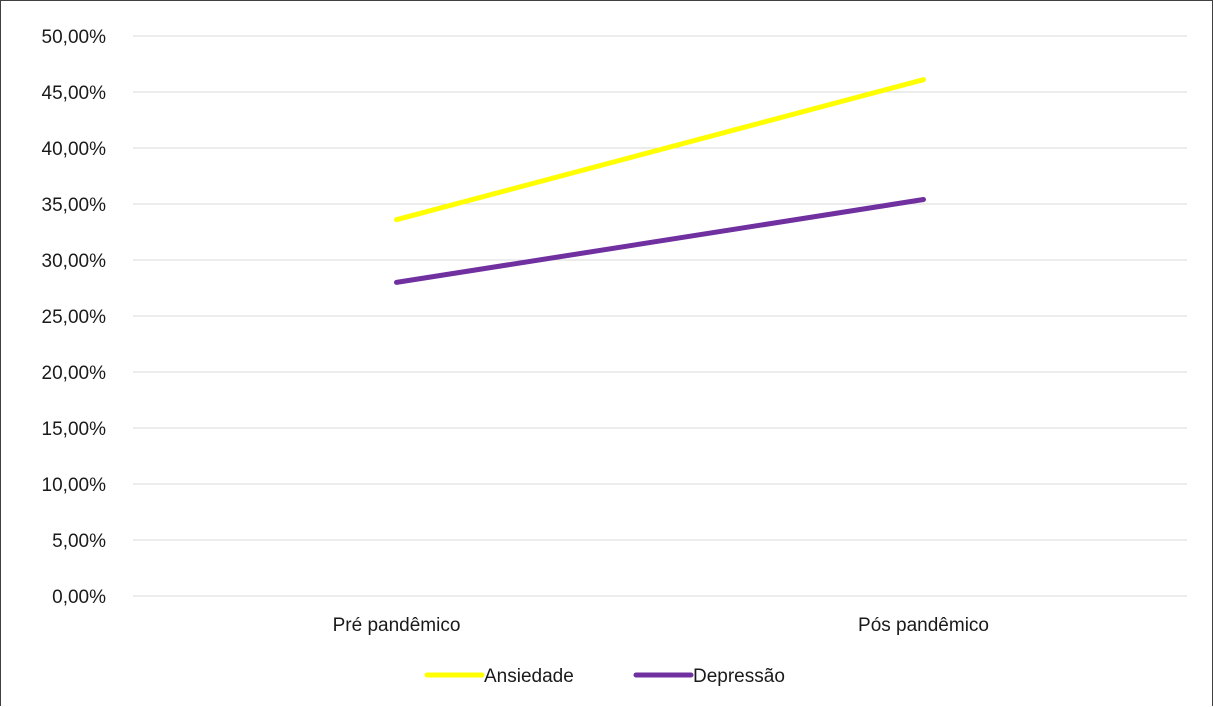  What do you see at coordinates (74, 149) in the screenshot?
I see `y-tick-label: 40,00%` at bounding box center [74, 149].